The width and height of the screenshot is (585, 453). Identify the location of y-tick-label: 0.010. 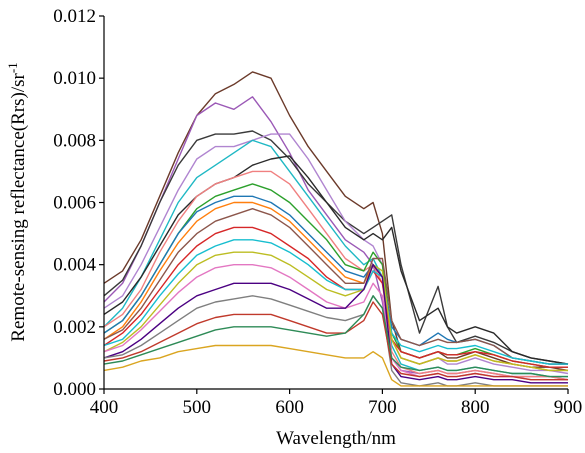
(74, 78).